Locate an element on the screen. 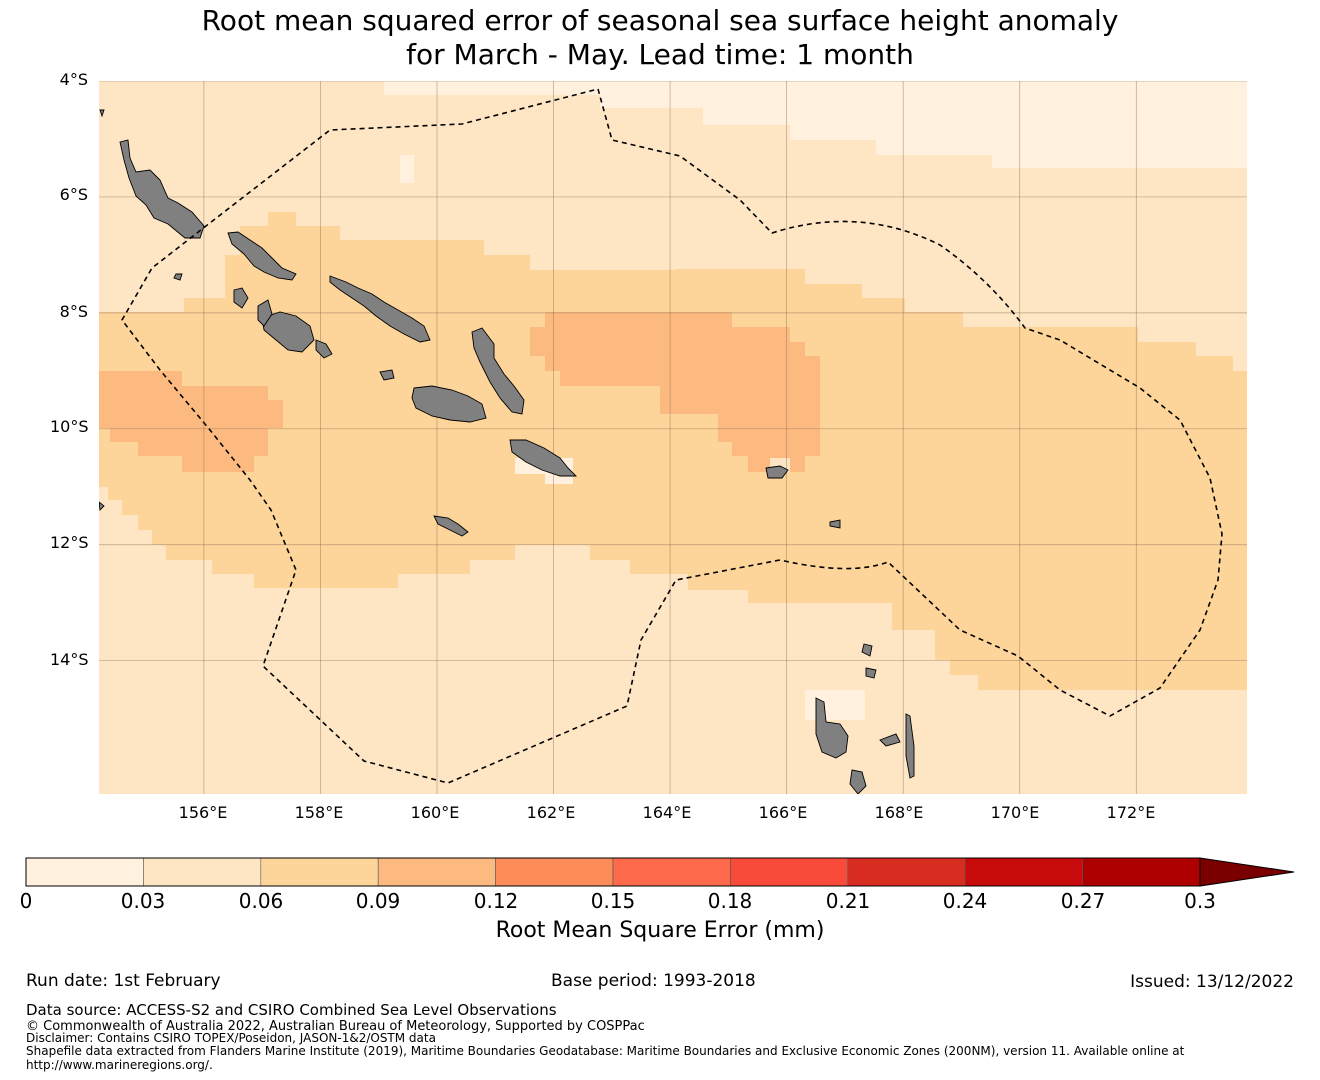 The width and height of the screenshot is (1320, 1080). island-rennell is located at coordinates (451, 526).